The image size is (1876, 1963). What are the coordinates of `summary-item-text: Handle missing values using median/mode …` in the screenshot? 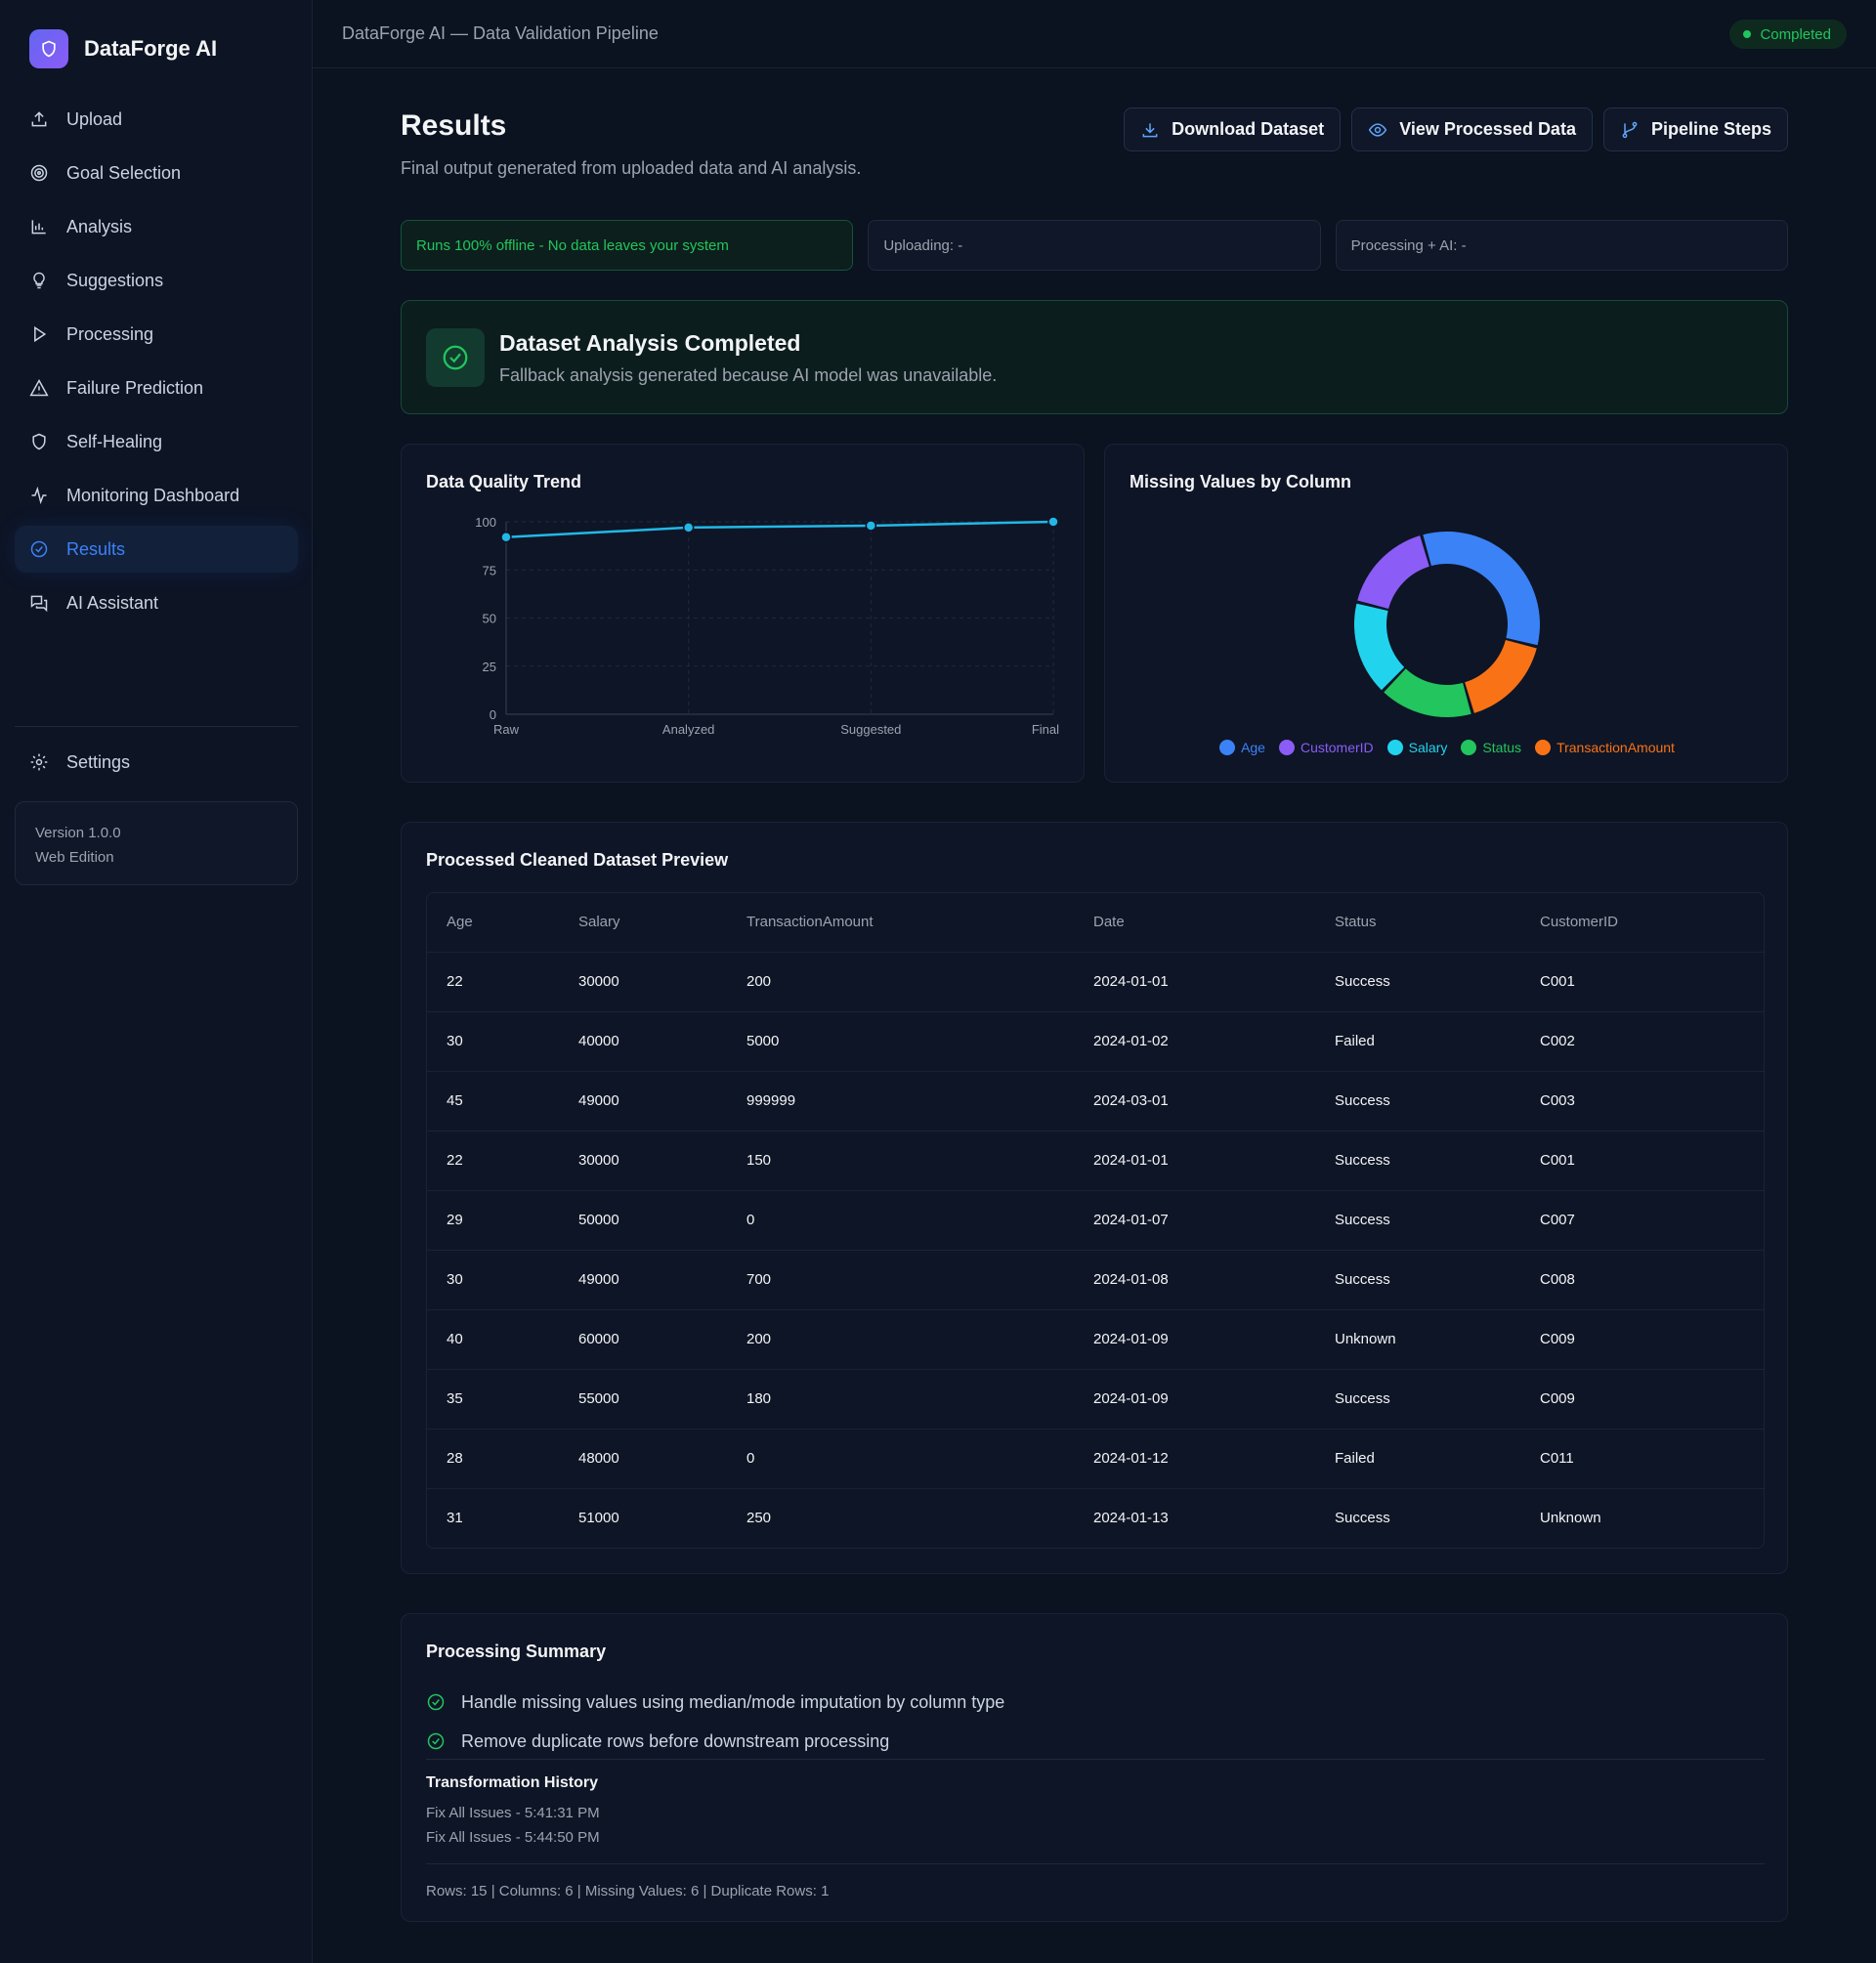 It's located at (733, 1701).